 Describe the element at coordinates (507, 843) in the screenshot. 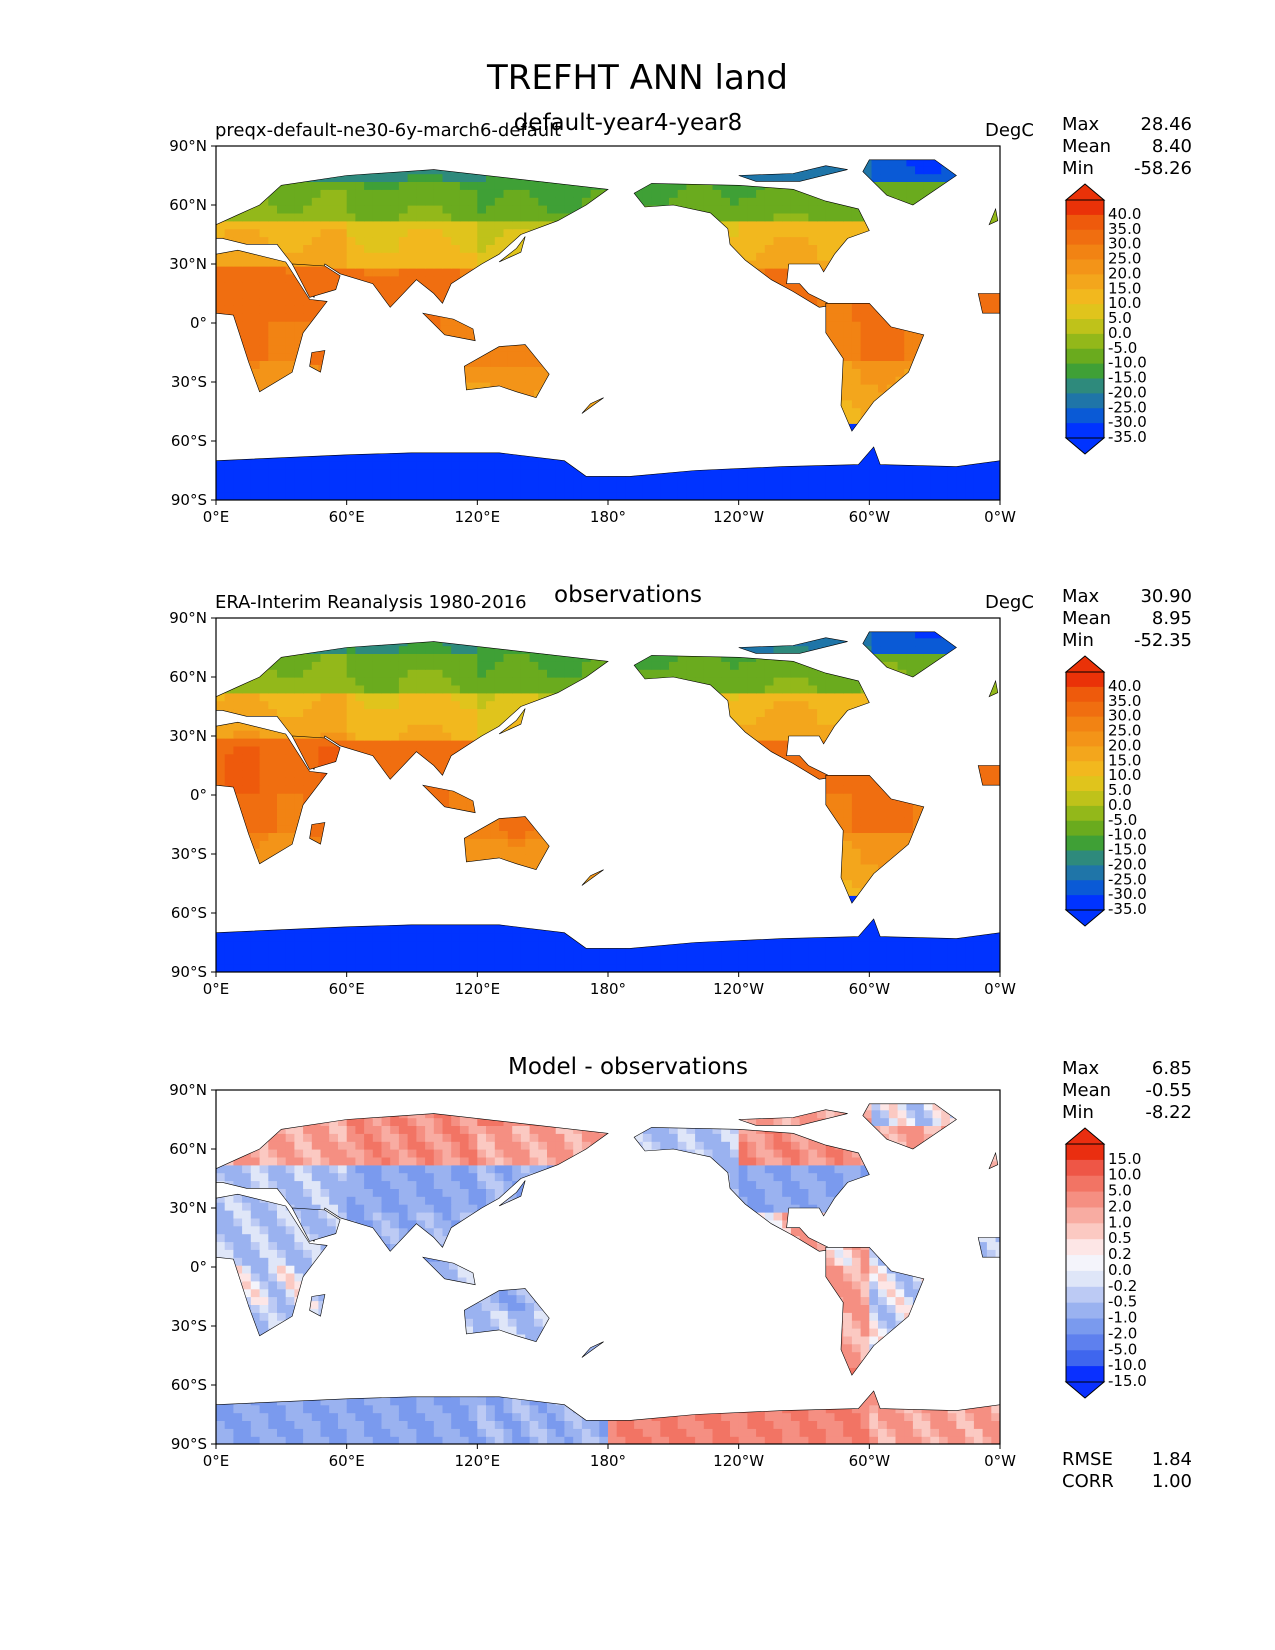

I see `land-australia` at that location.